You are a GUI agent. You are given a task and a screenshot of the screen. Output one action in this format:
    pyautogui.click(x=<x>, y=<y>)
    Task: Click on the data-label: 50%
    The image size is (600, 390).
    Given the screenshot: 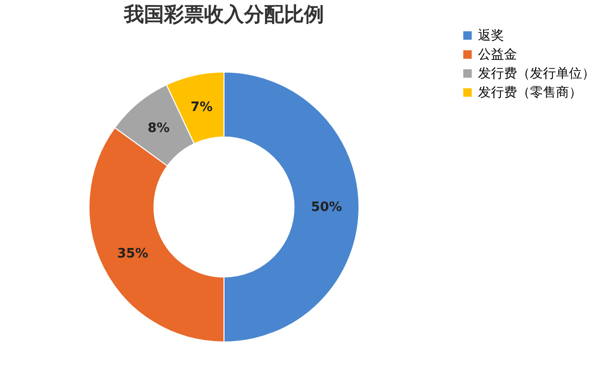 What is the action you would take?
    pyautogui.click(x=326, y=207)
    